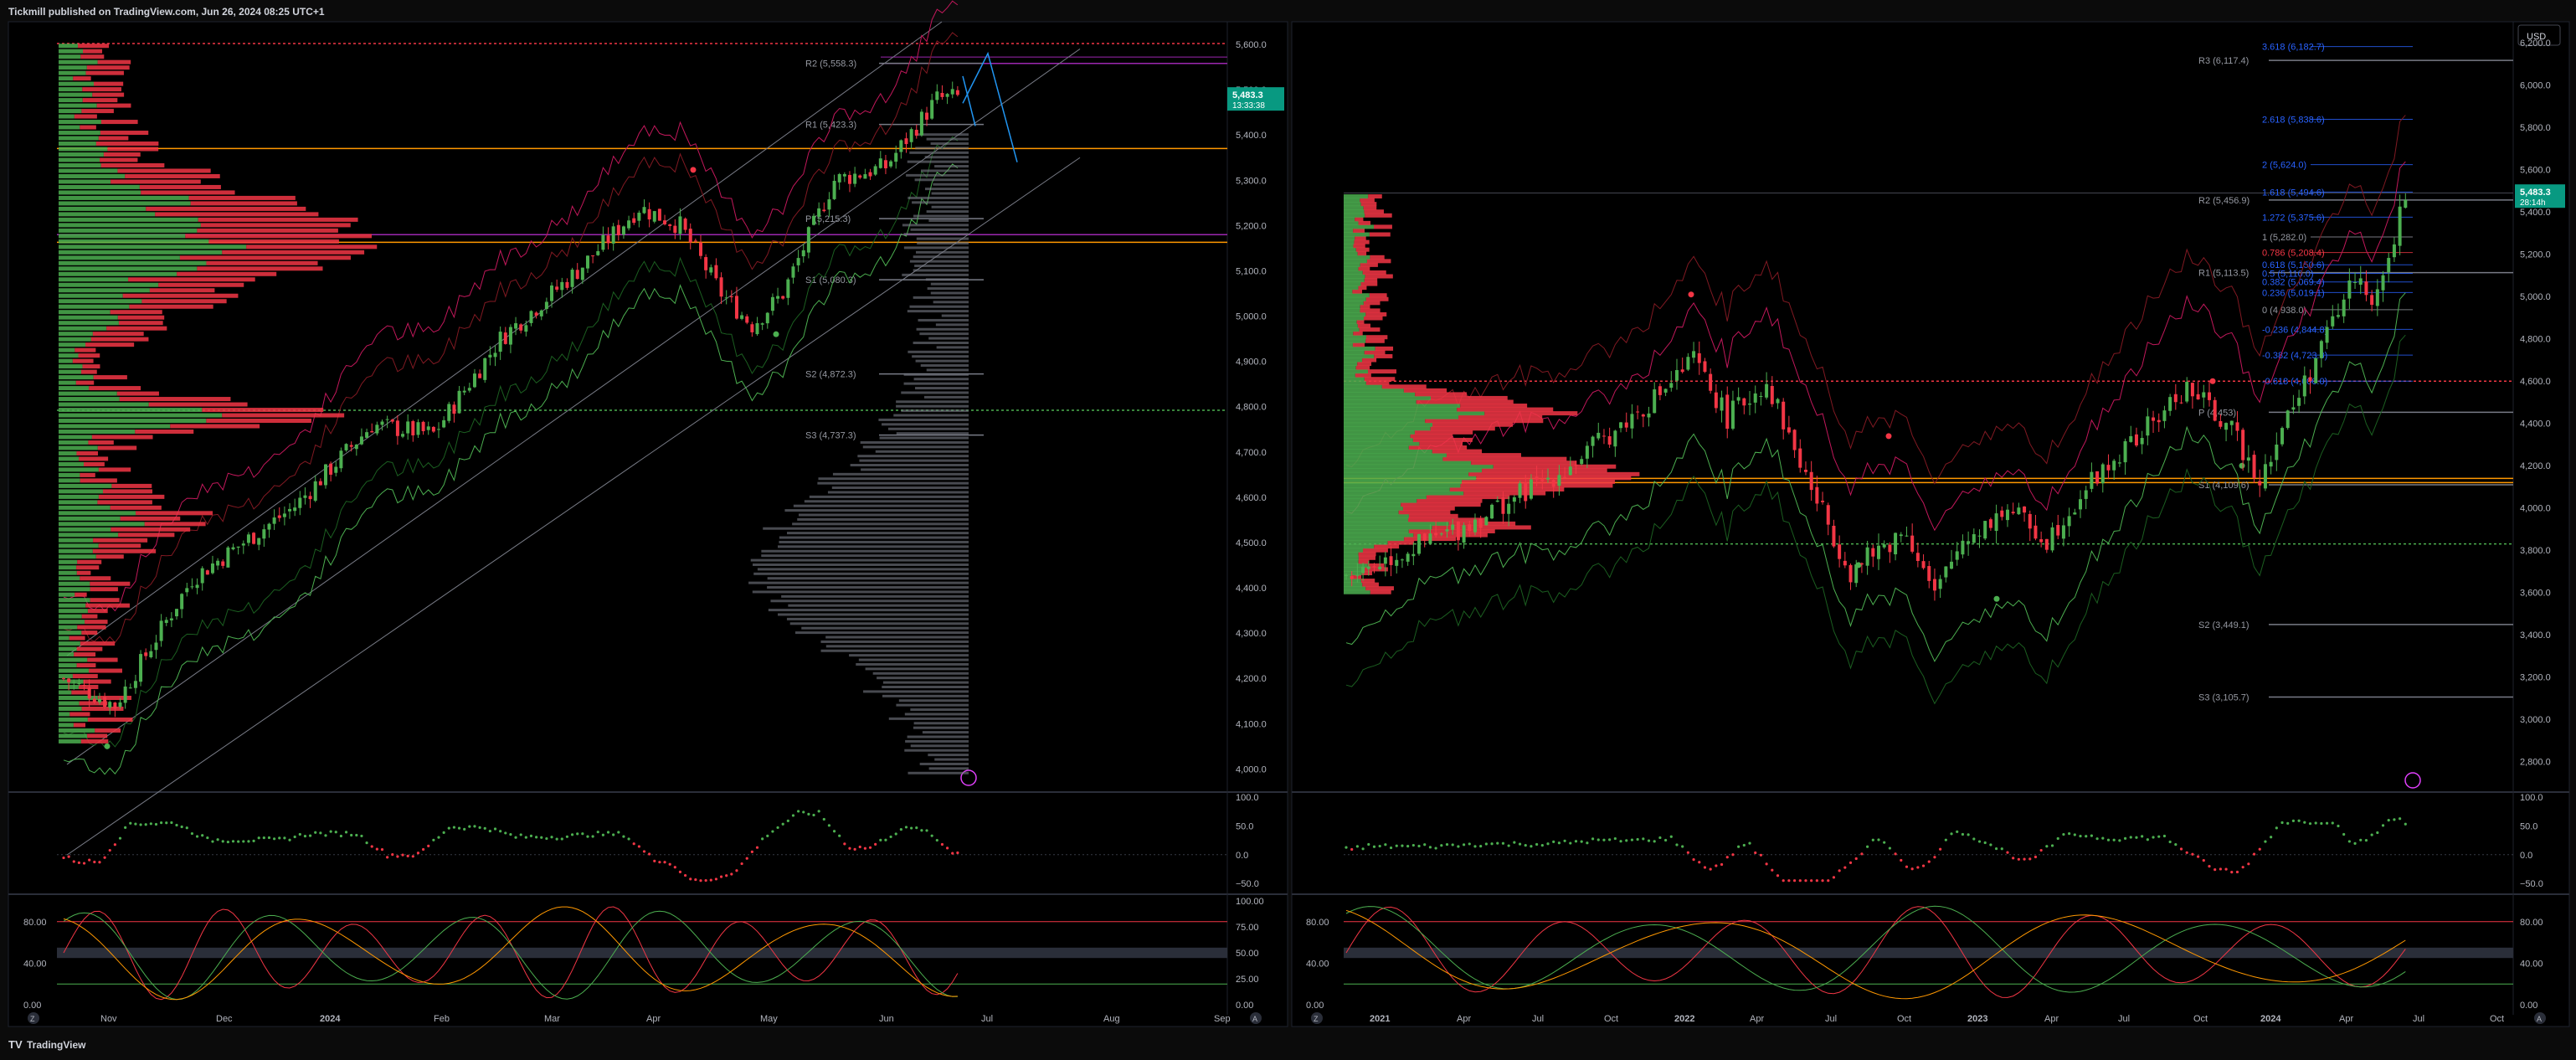 The width and height of the screenshot is (2576, 1060). What do you see at coordinates (2223, 61) in the screenshot?
I see `pivot-label: R3 (6,117.4)` at bounding box center [2223, 61].